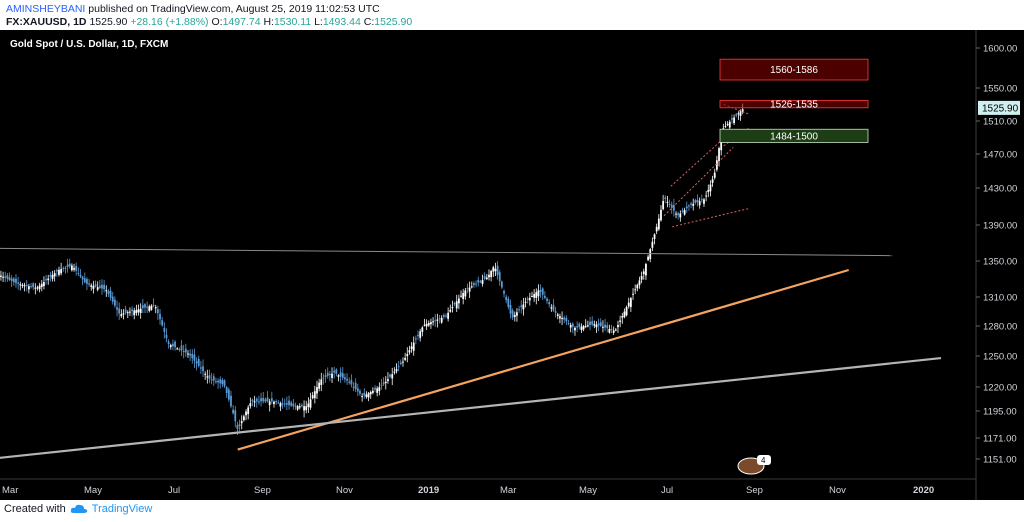 The image size is (1024, 522). Describe the element at coordinates (468, 490) in the screenshot. I see `time-axis: Mar May Jul Sep Nov 2019 Mar May Jul Sep Nov 2020` at that location.